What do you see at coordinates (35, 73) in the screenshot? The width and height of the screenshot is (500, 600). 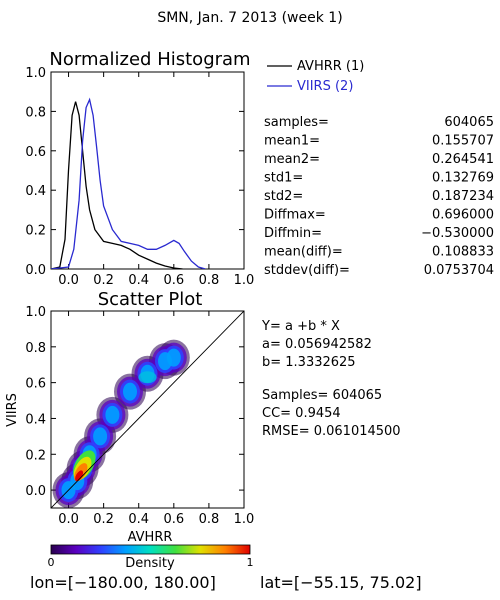 I see `histogram-ytick-label: 1.0` at bounding box center [35, 73].